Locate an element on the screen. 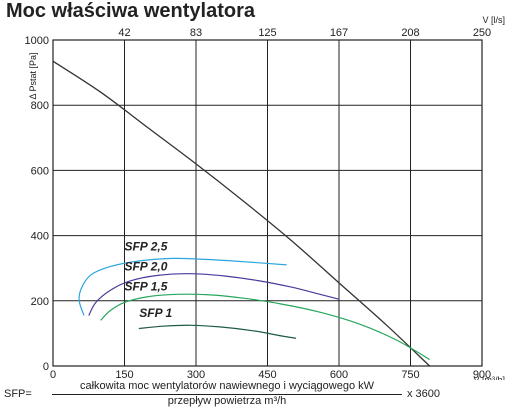  x-tick-label: 600 is located at coordinates (339, 374).